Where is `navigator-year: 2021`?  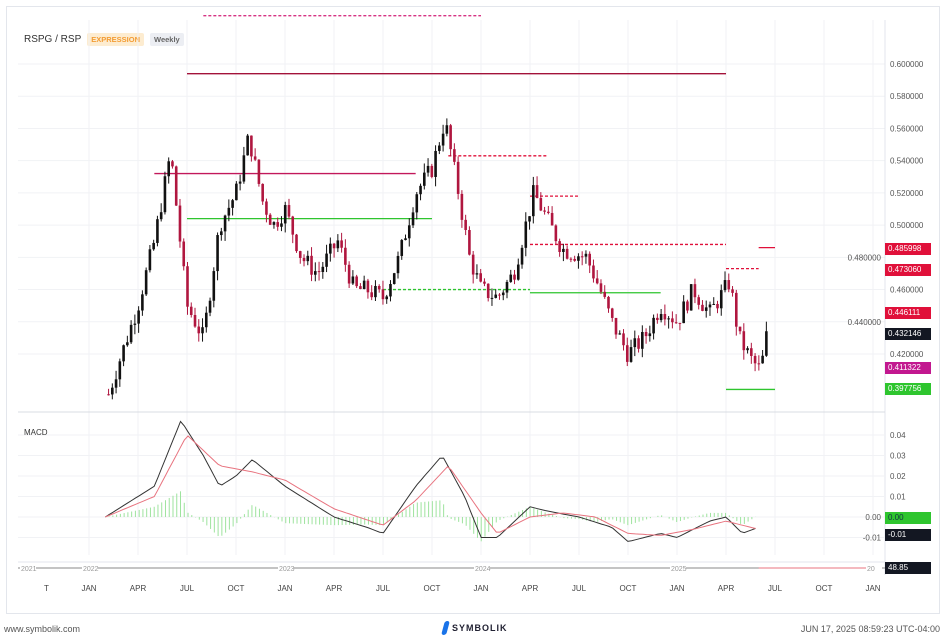
navigator-year: 2021 is located at coordinates (29, 569).